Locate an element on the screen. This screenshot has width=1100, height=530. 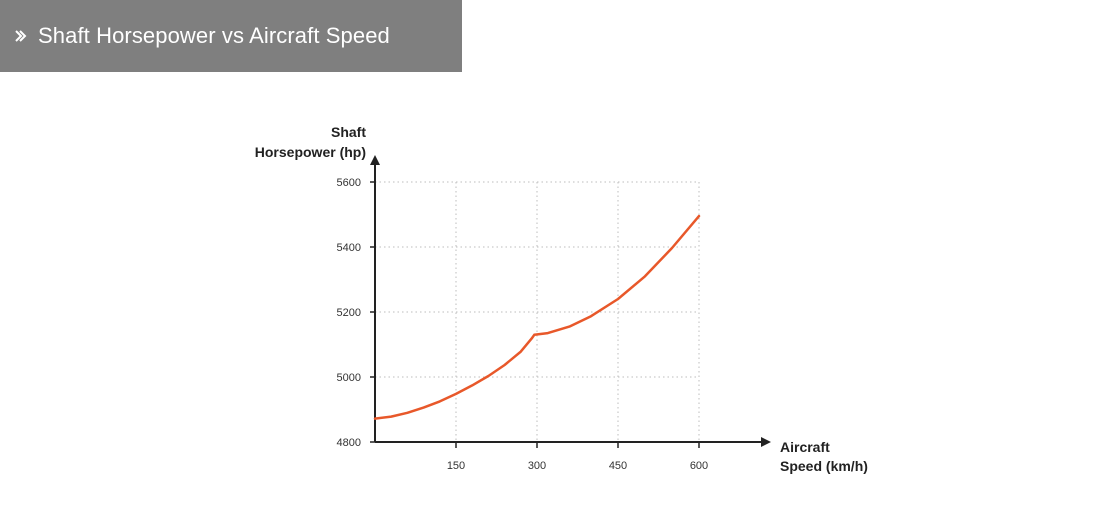
series-line is located at coordinates (537, 317).